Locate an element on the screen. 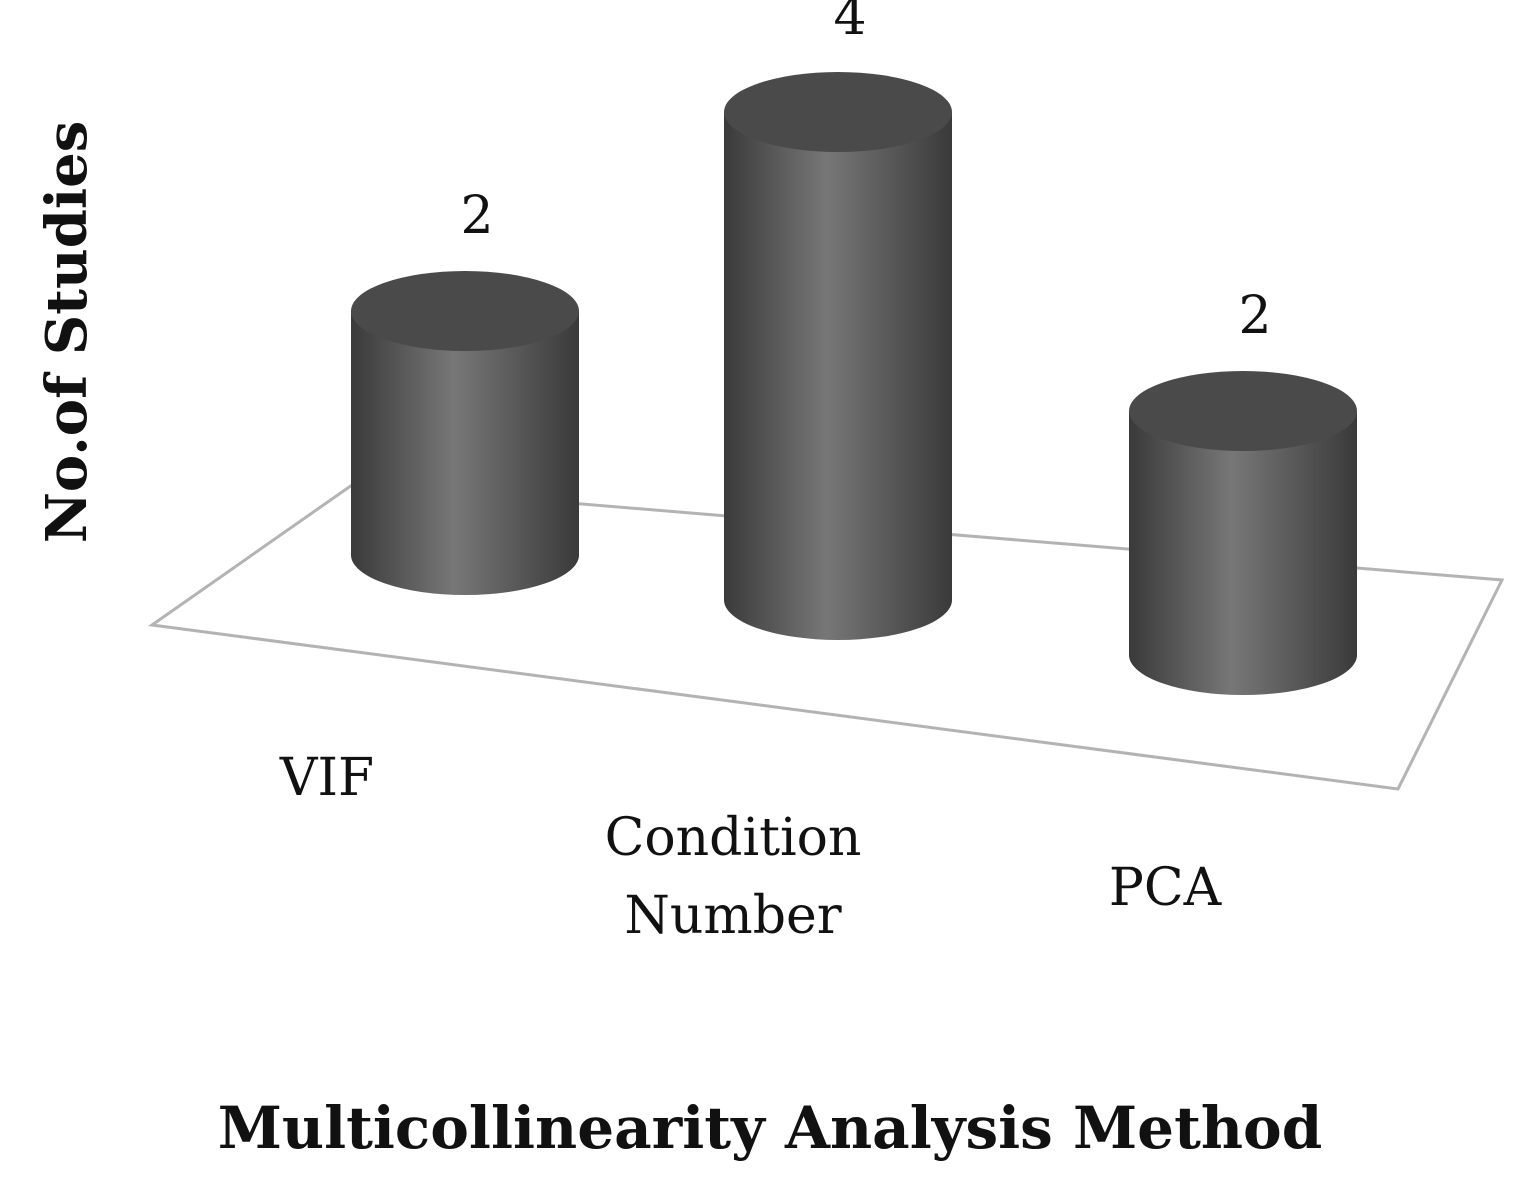  x-axis-title: Multicollinearity Analysis Method is located at coordinates (770, 1128).